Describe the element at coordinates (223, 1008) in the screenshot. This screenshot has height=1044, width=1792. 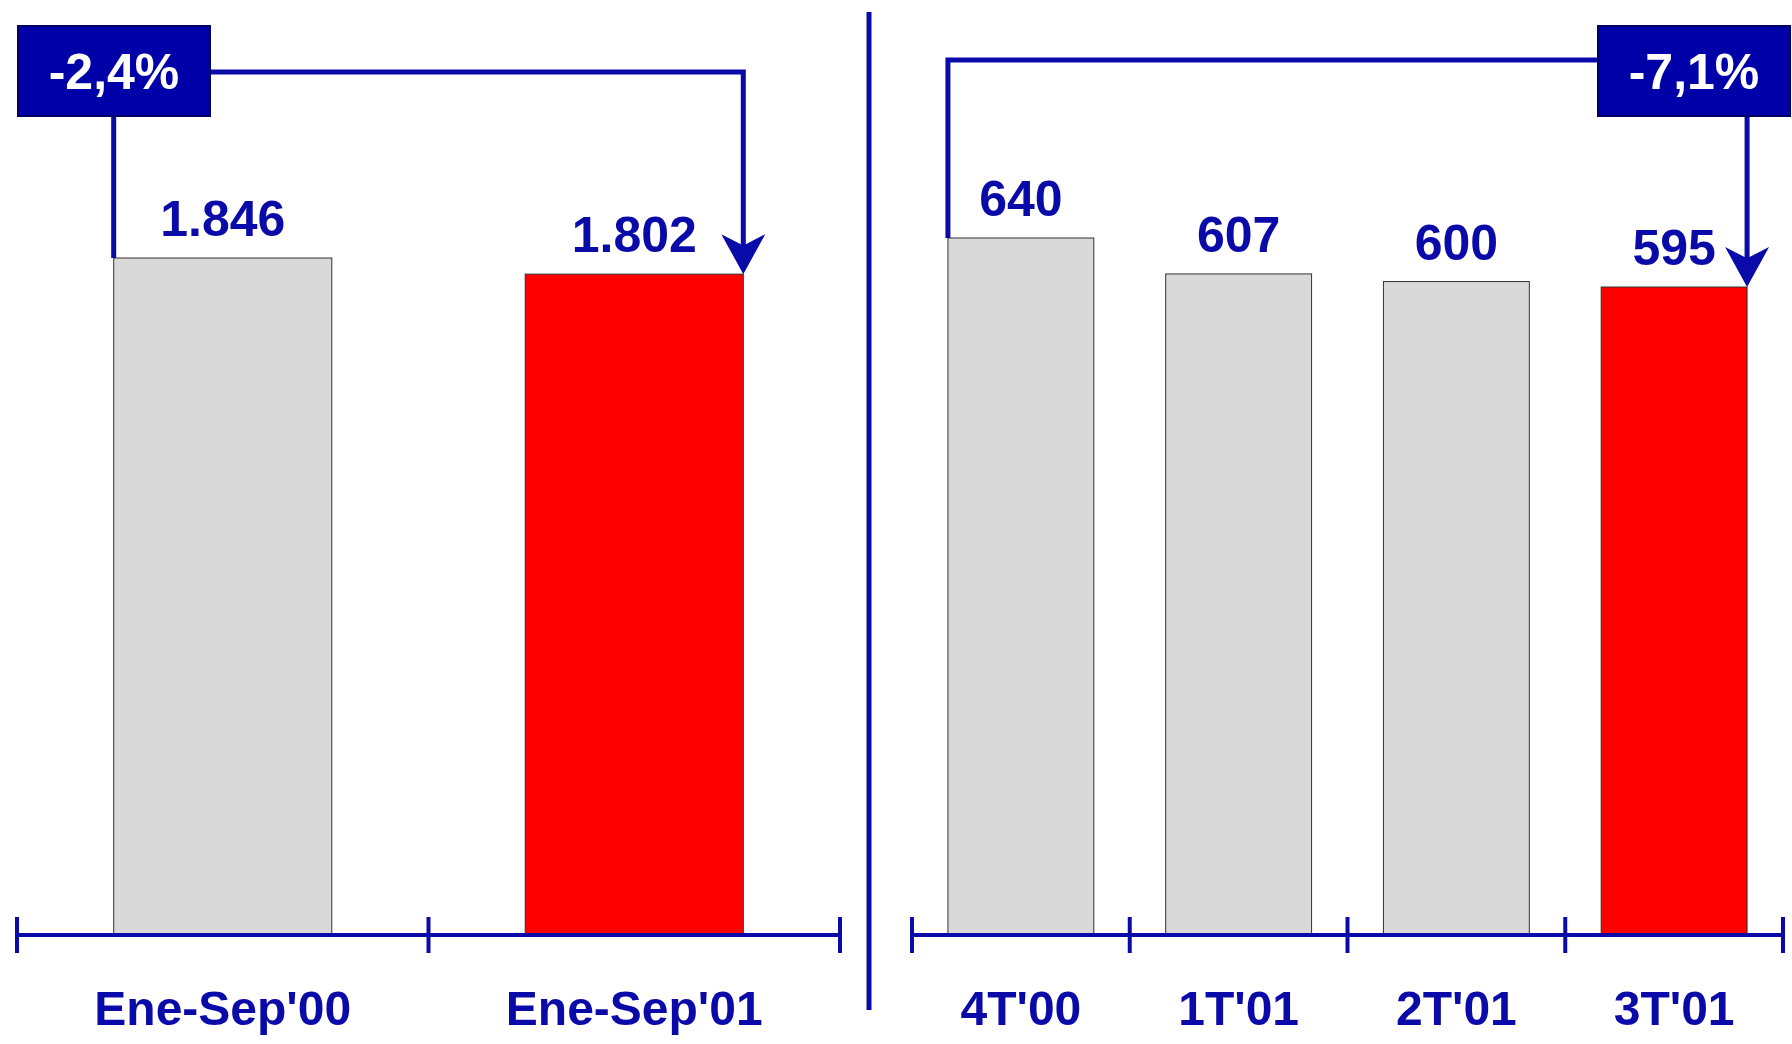
I see `x-tick-label: Ene-Sep'00` at that location.